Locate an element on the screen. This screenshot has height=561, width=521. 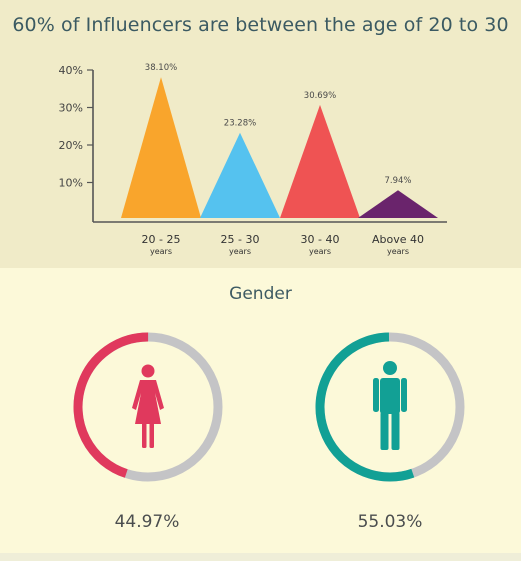
male-icon is located at coordinates (390, 405).